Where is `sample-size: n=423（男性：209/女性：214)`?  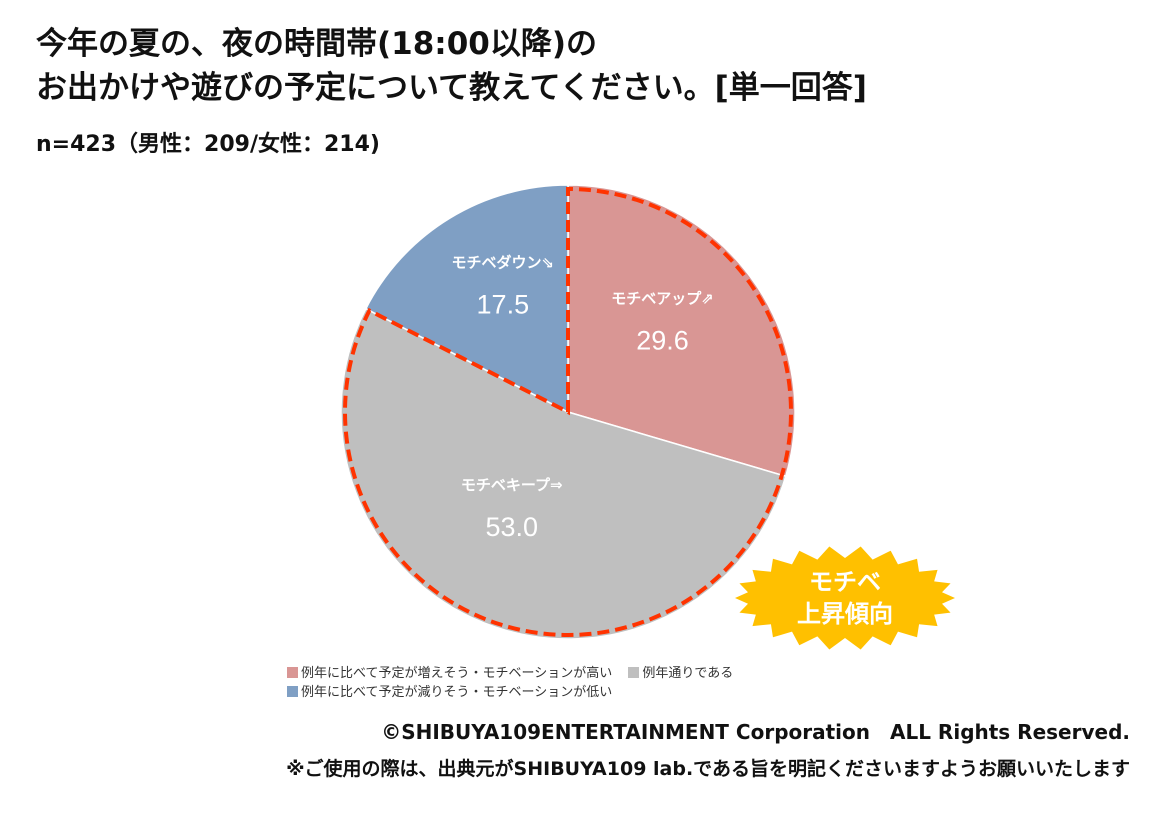 sample-size: n=423（男性：209/女性：214) is located at coordinates (208, 144).